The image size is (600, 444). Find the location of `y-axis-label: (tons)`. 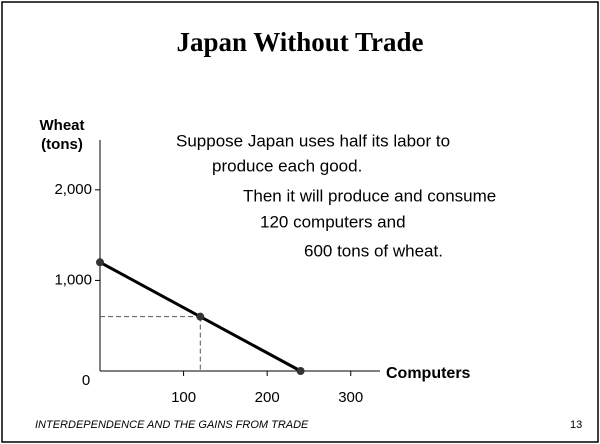

y-axis-label: (tons) is located at coordinates (62, 144).